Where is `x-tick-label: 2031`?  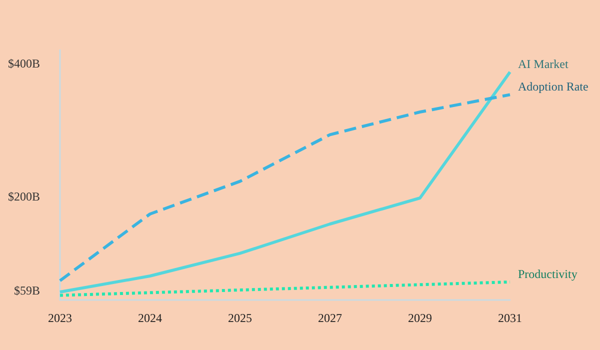 x-tick-label: 2031 is located at coordinates (510, 318).